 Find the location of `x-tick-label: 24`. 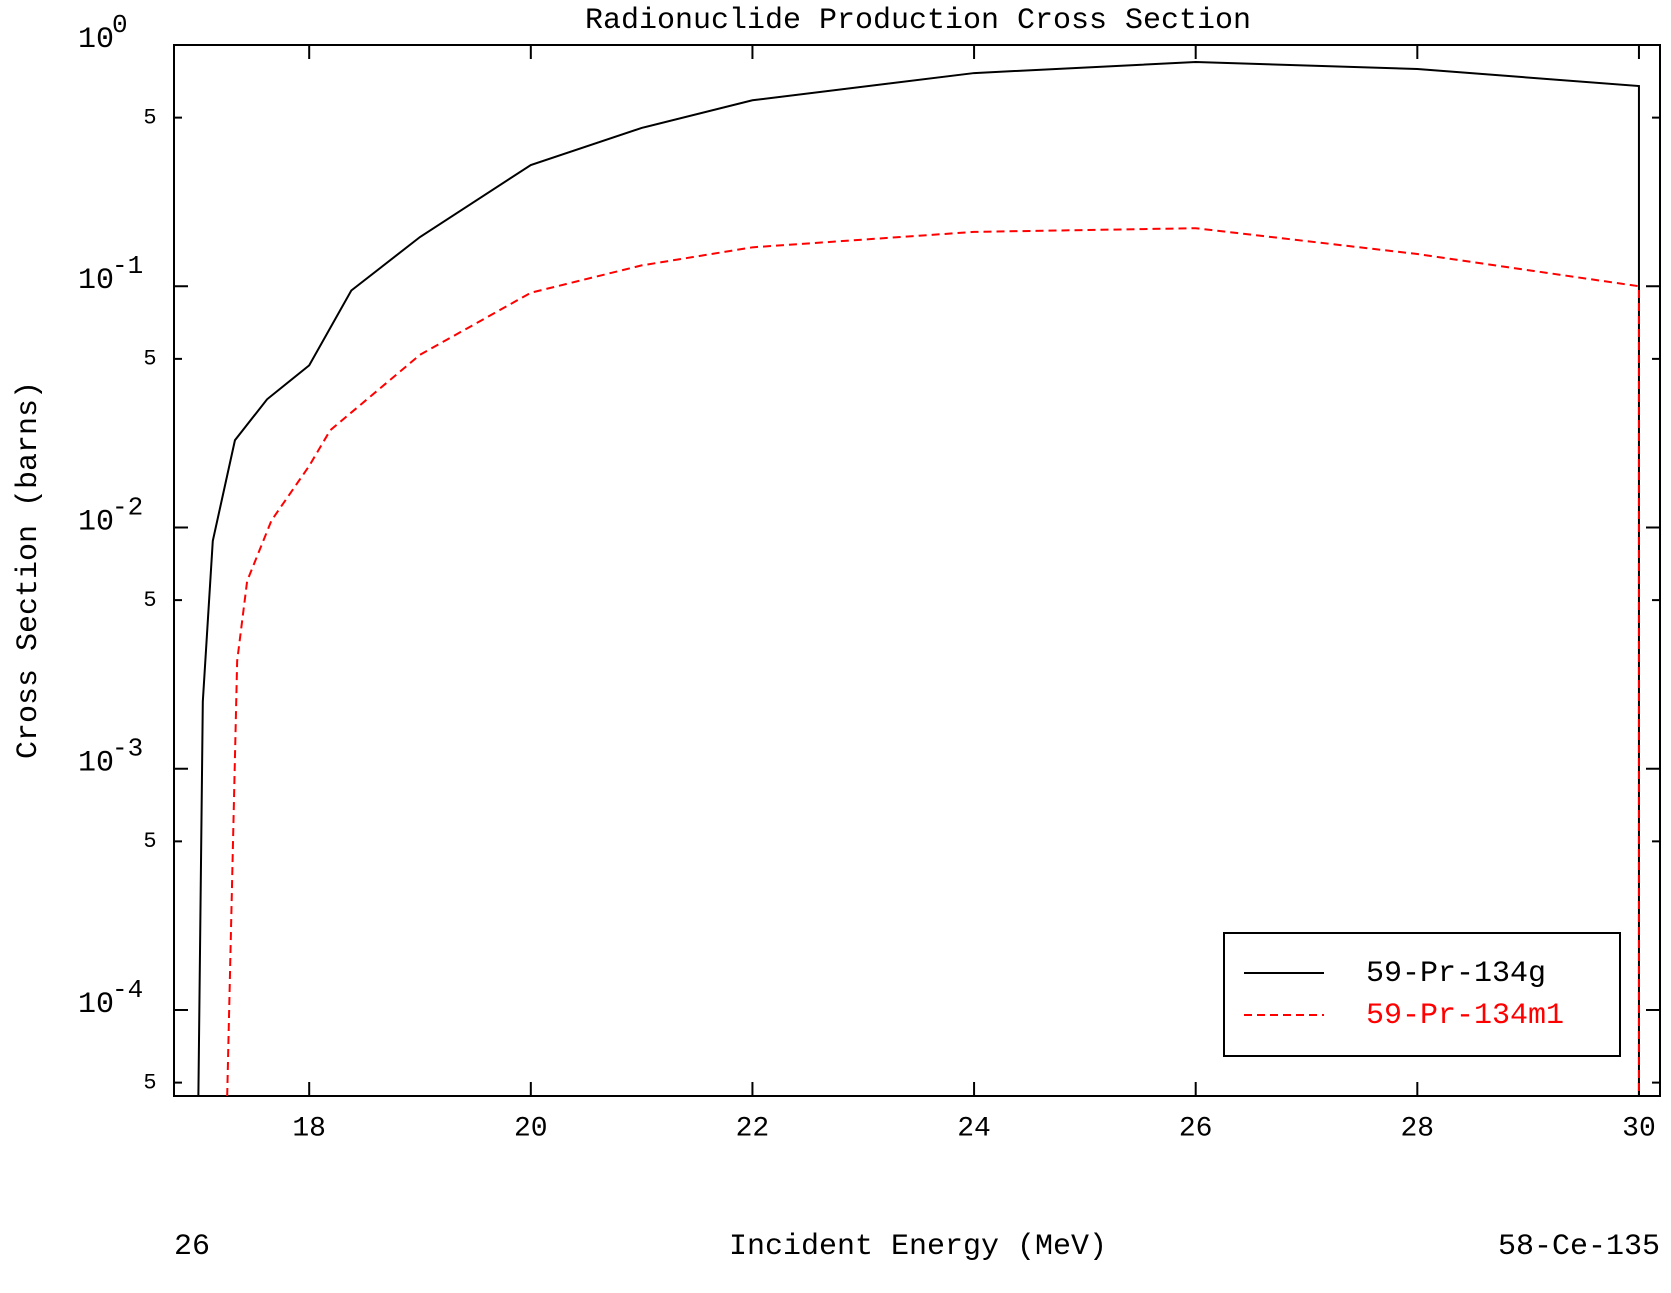

x-tick-label: 24 is located at coordinates (974, 1128).